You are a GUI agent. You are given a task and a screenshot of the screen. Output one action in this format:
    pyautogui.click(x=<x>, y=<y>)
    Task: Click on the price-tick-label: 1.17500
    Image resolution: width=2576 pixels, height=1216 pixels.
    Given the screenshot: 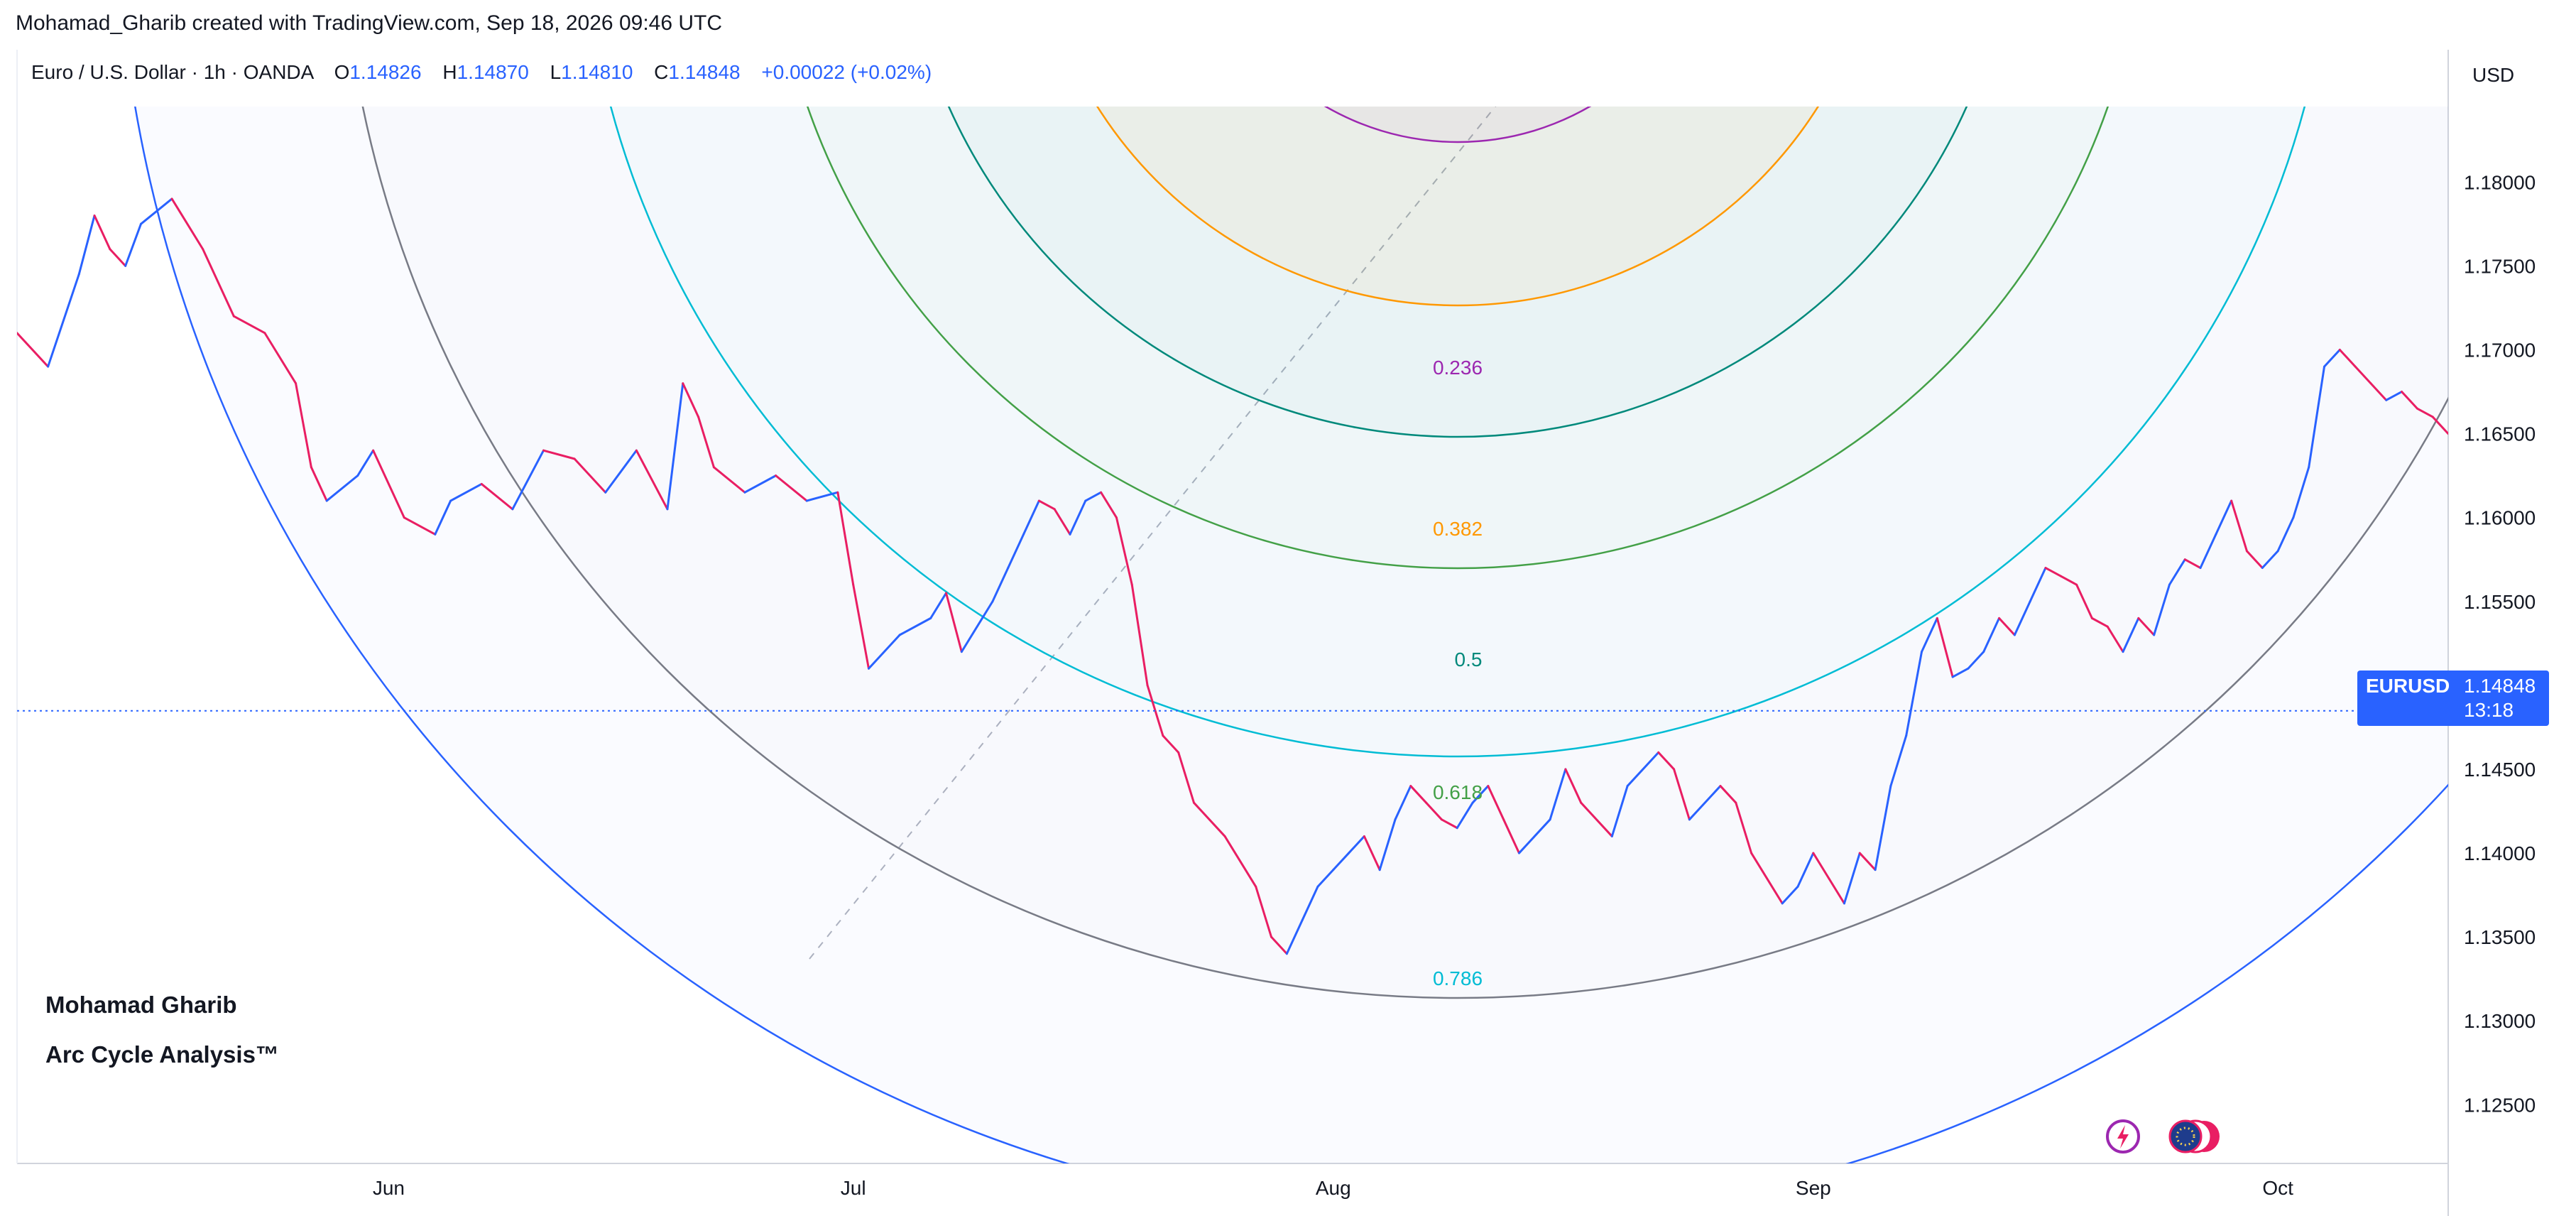 What is the action you would take?
    pyautogui.click(x=2500, y=266)
    